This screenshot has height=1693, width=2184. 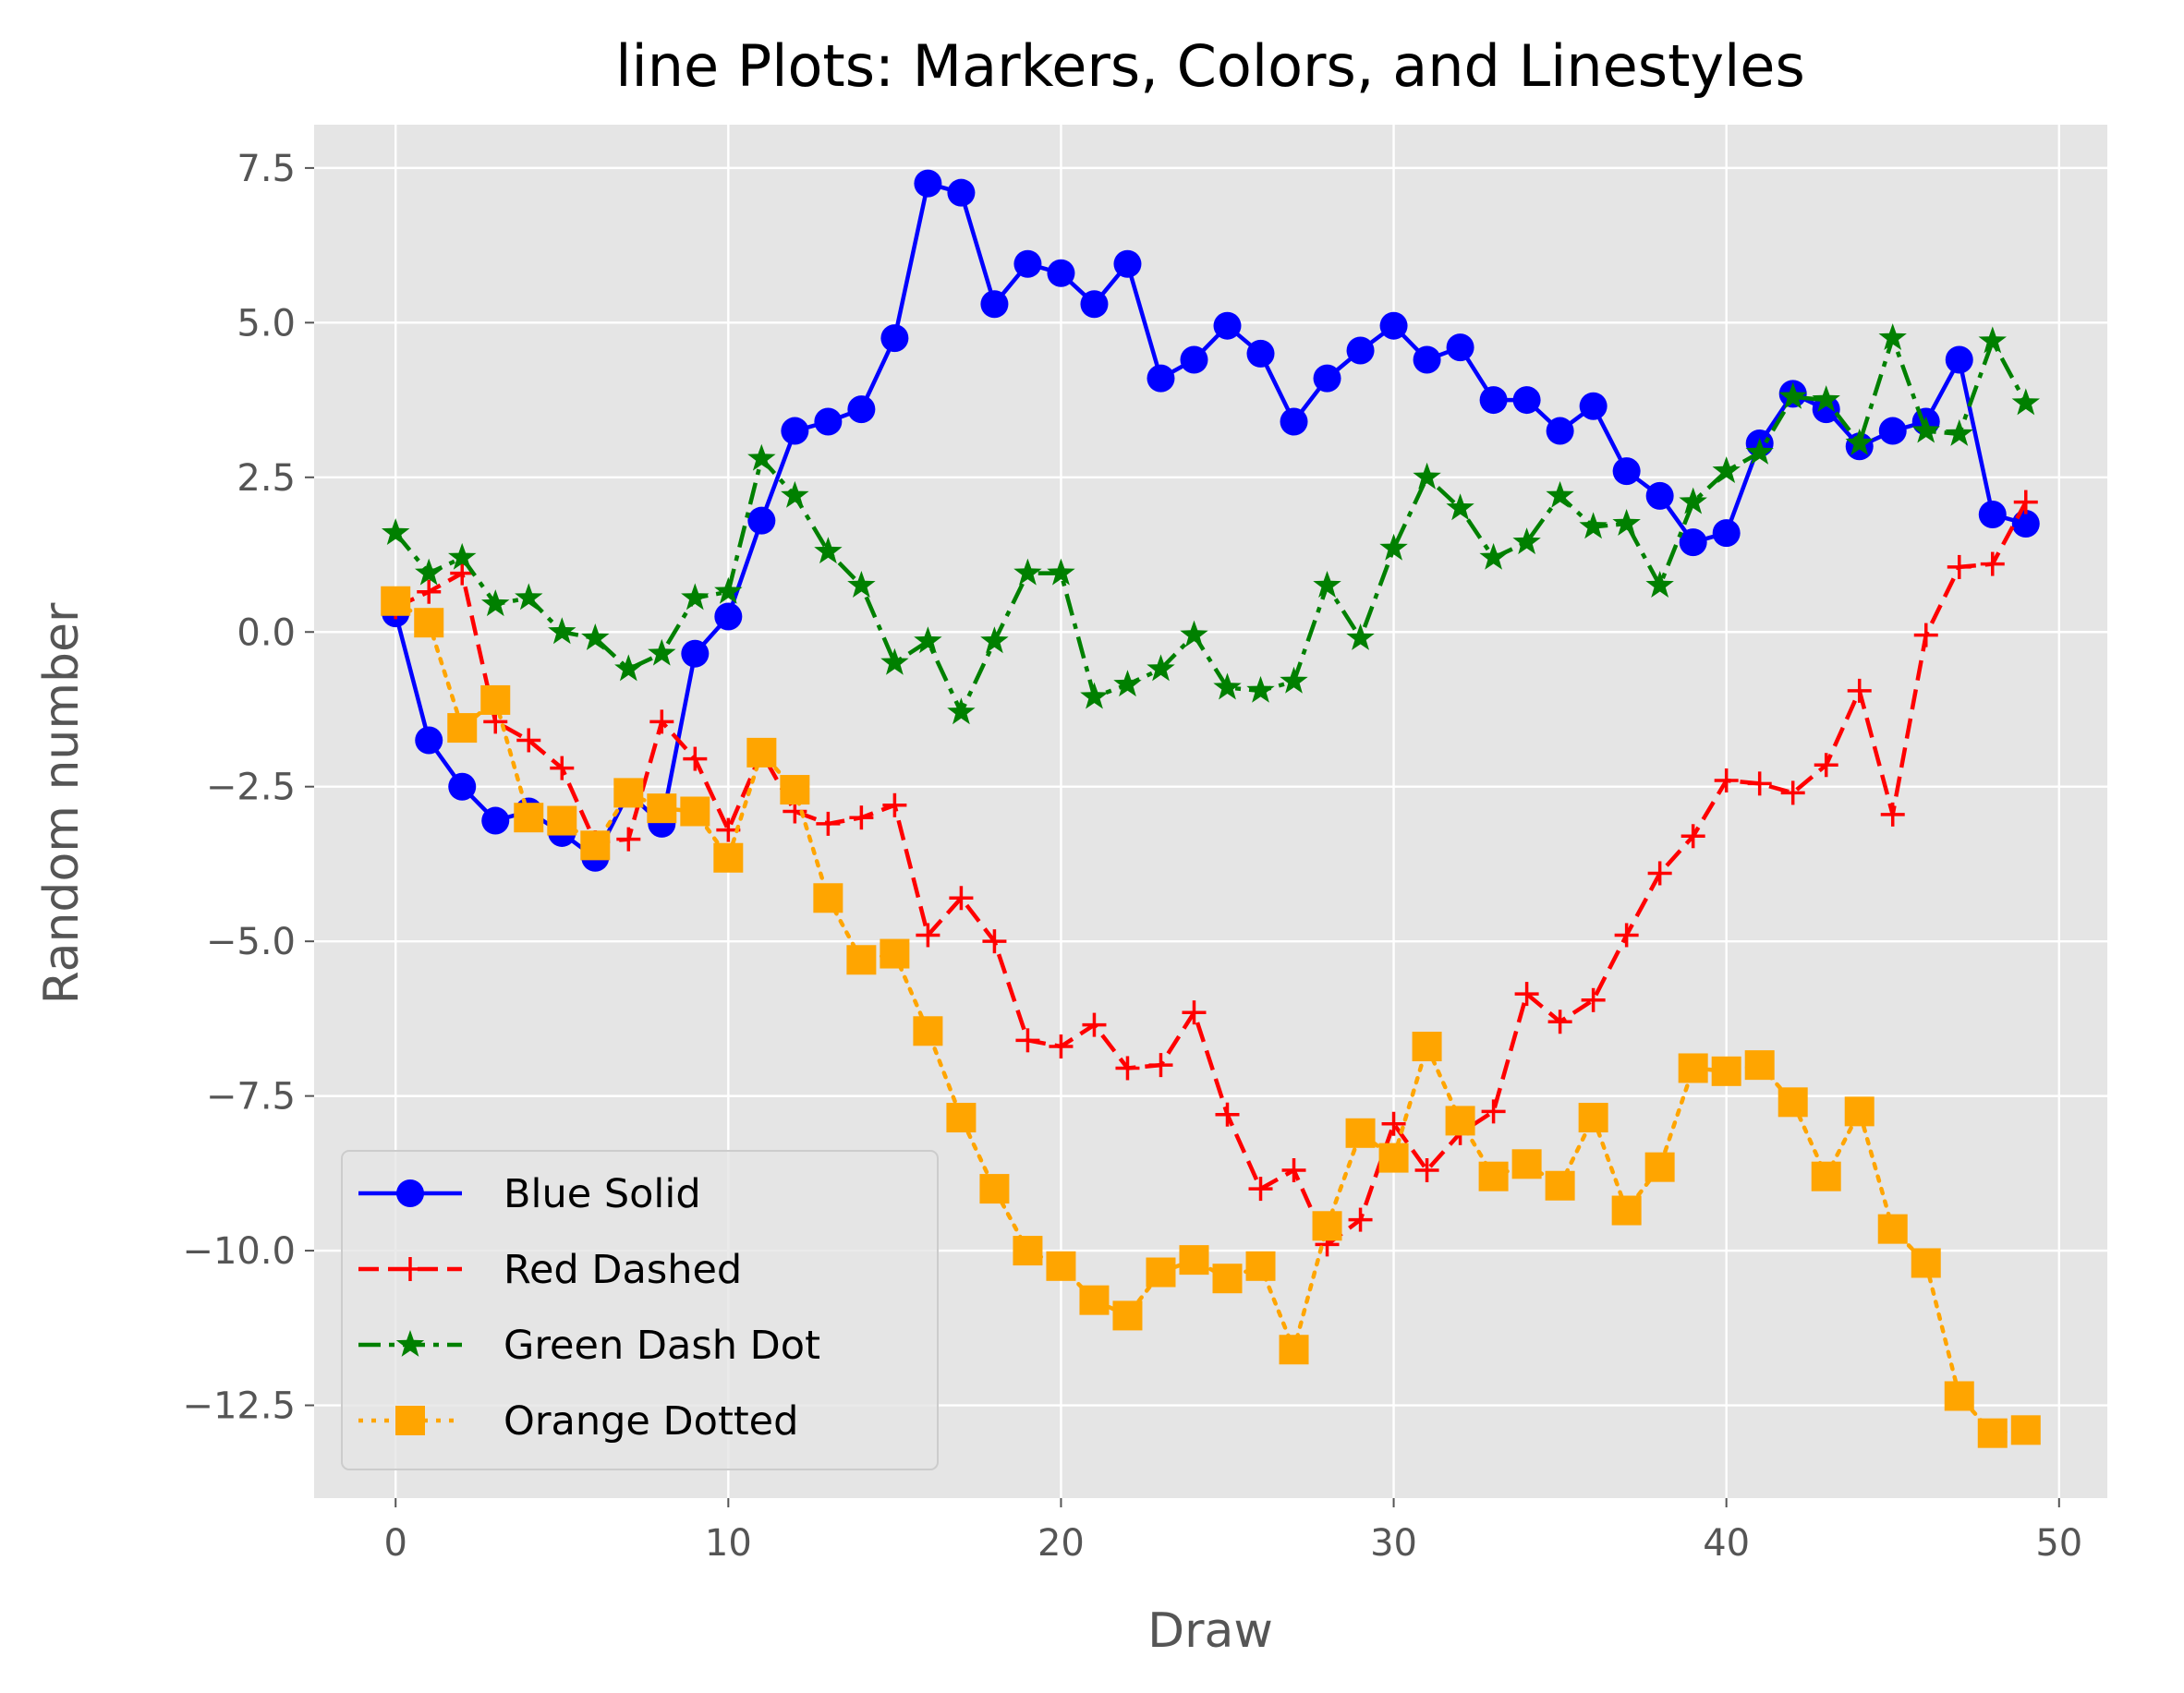 I want to click on legend-item: Blue Solid, so click(x=529, y=1194).